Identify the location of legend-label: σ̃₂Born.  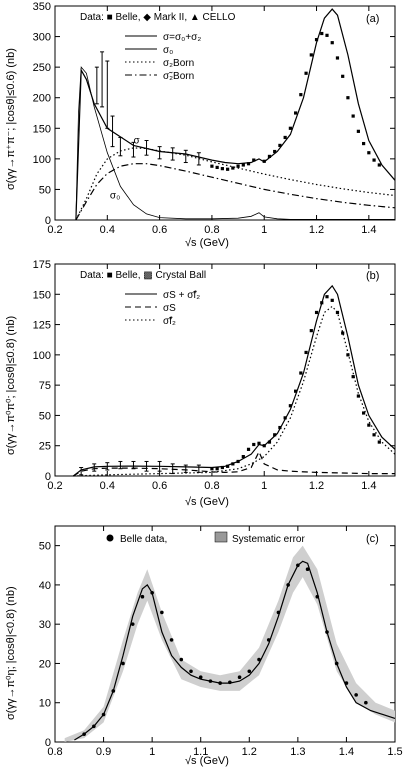
(178, 76).